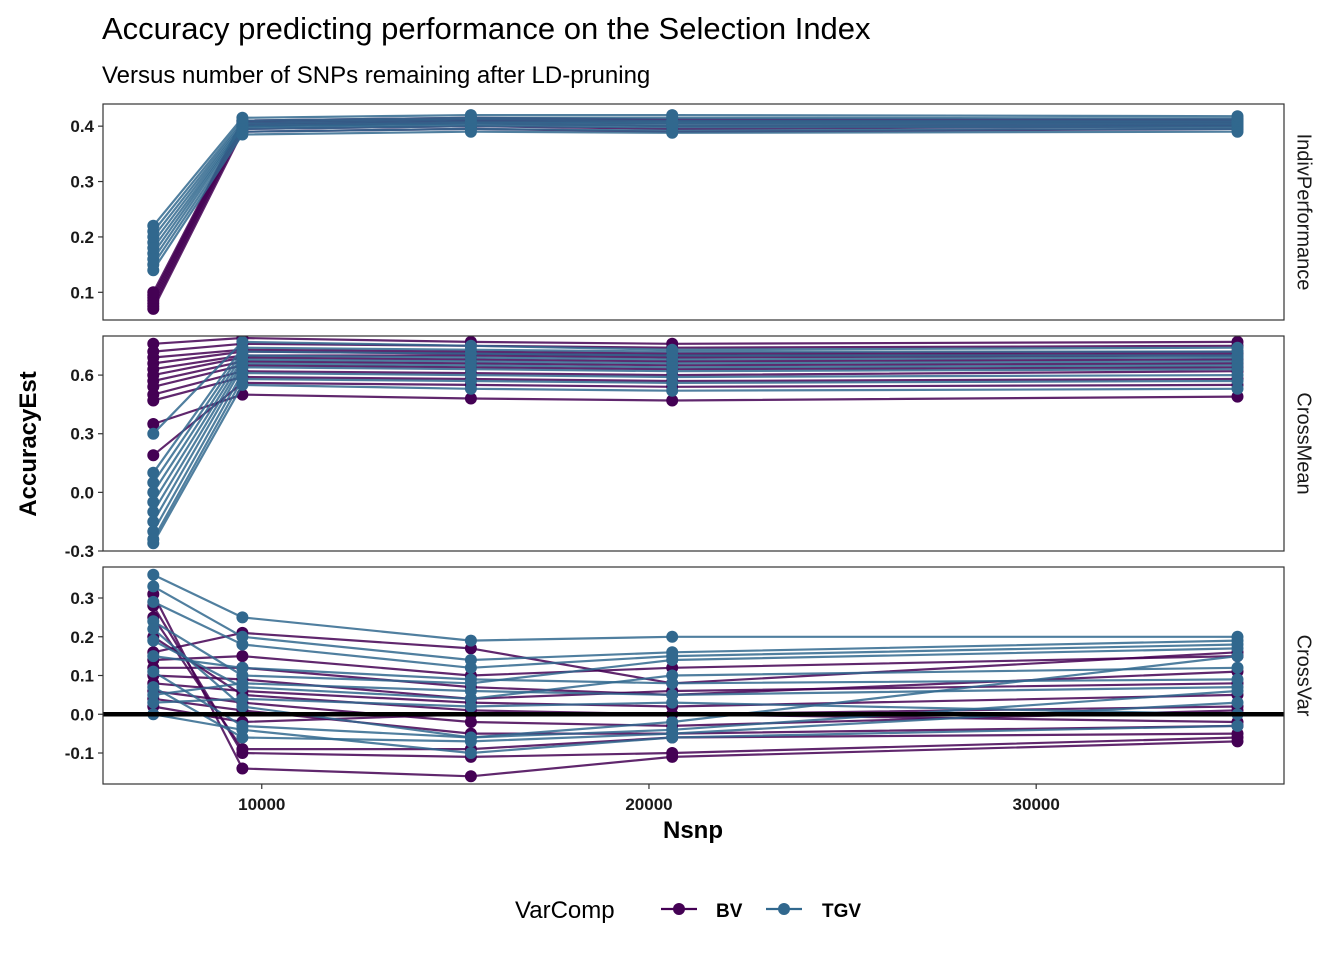 This screenshot has width=1344, height=960. I want to click on facet-strip-label: IndivPerformance, so click(1304, 212).